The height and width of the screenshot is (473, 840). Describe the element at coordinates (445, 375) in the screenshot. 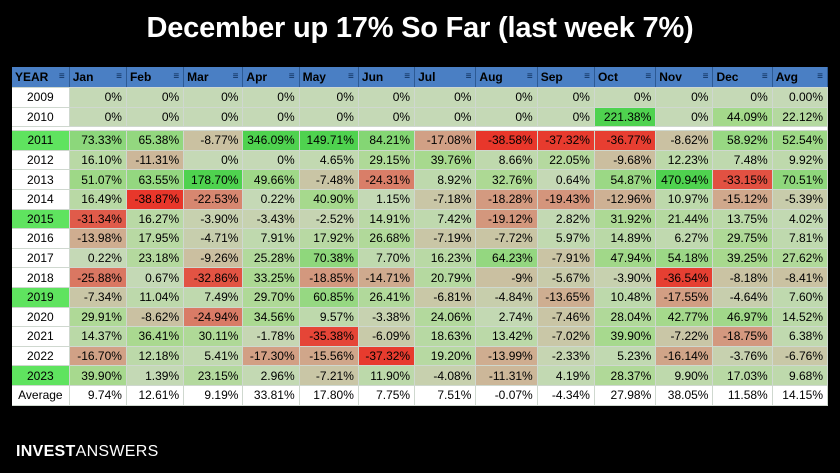

I see `value-cell-jul: -4.08%` at that location.